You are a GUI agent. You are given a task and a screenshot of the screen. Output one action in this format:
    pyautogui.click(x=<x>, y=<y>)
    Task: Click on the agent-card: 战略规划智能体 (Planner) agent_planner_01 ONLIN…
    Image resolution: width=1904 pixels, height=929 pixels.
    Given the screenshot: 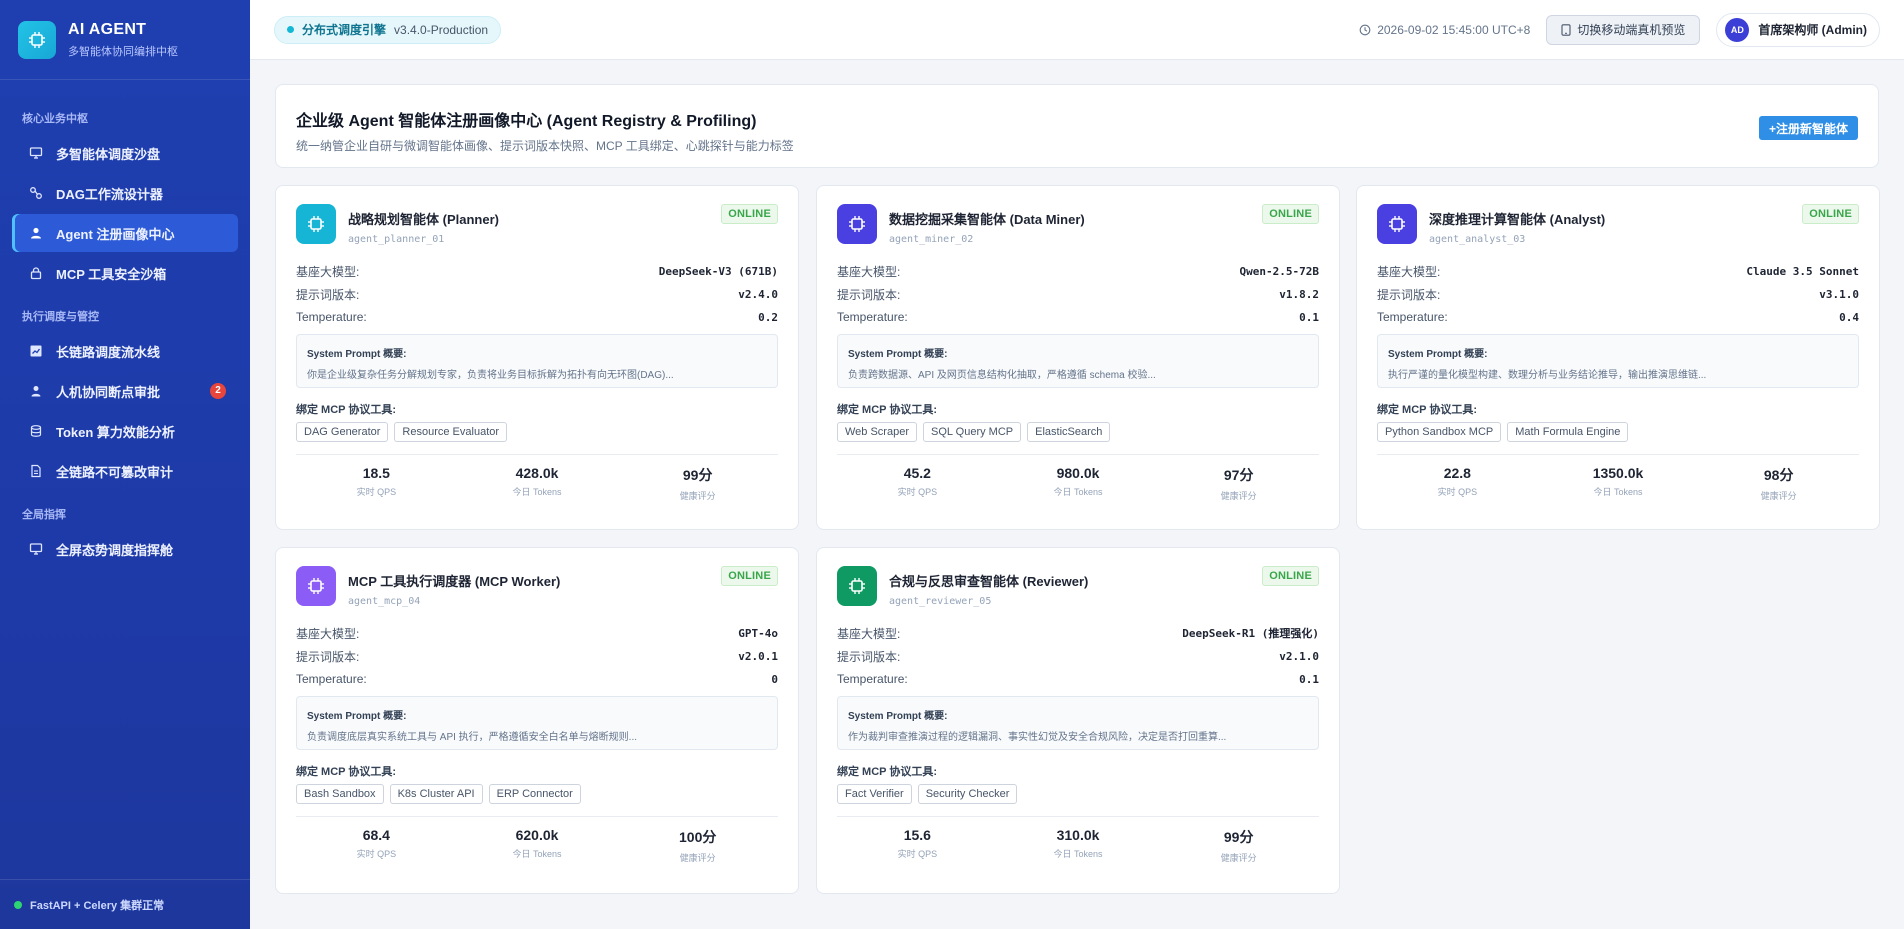 What is the action you would take?
    pyautogui.click(x=537, y=357)
    